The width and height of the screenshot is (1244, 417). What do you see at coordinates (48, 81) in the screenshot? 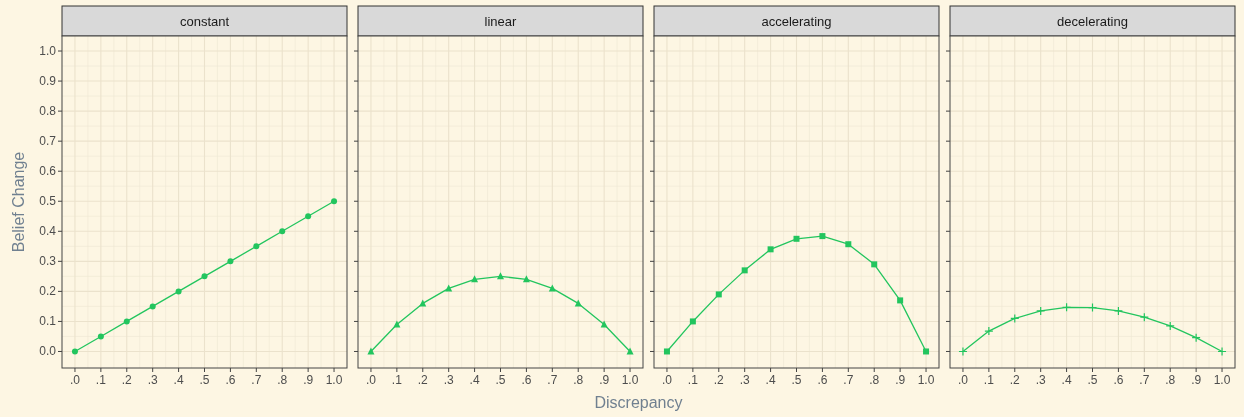
I see `y-tick-label: 0.9` at bounding box center [48, 81].